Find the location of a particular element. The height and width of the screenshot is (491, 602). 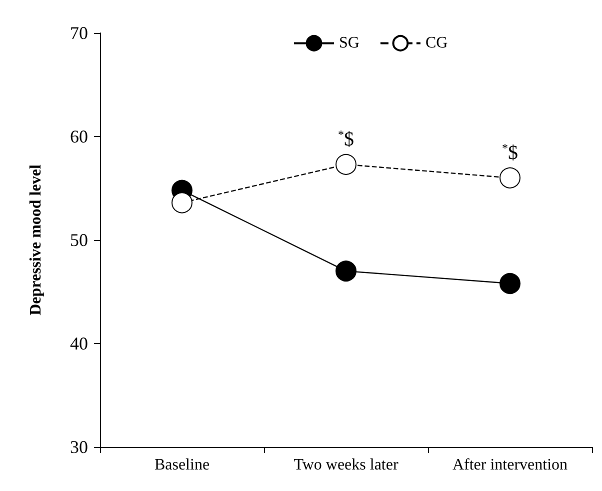

y-tick-label: 50 is located at coordinates (79, 240).